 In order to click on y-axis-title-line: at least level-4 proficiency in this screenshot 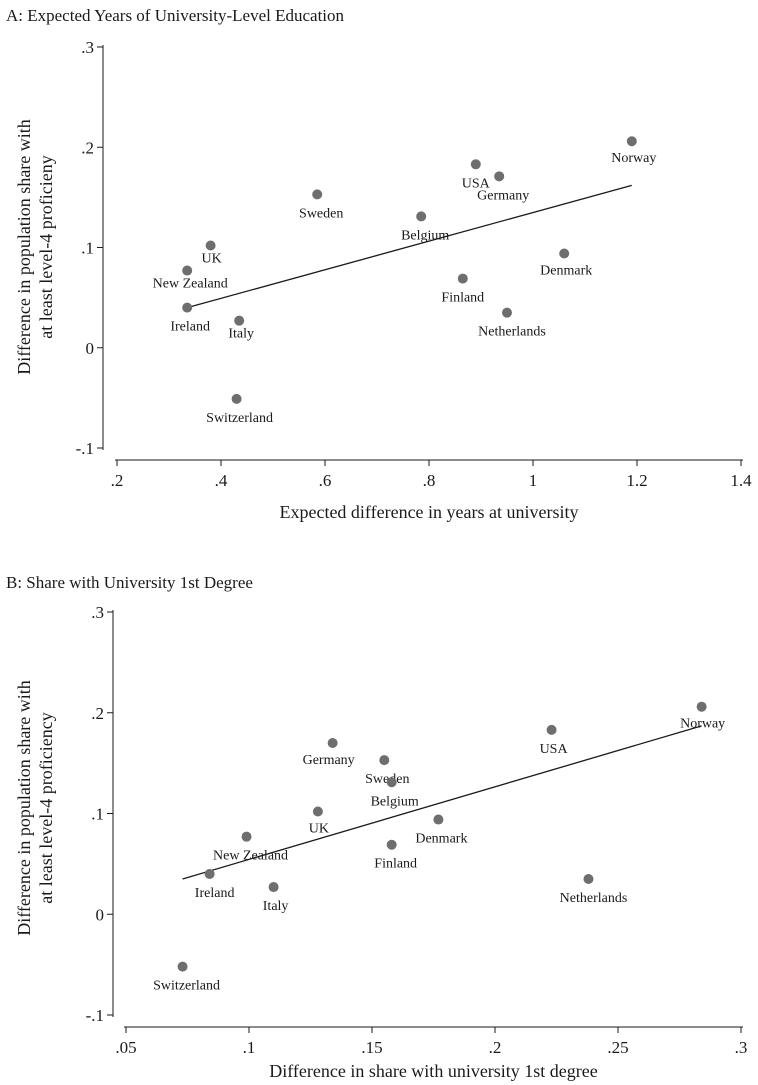, I will do `click(46, 807)`.